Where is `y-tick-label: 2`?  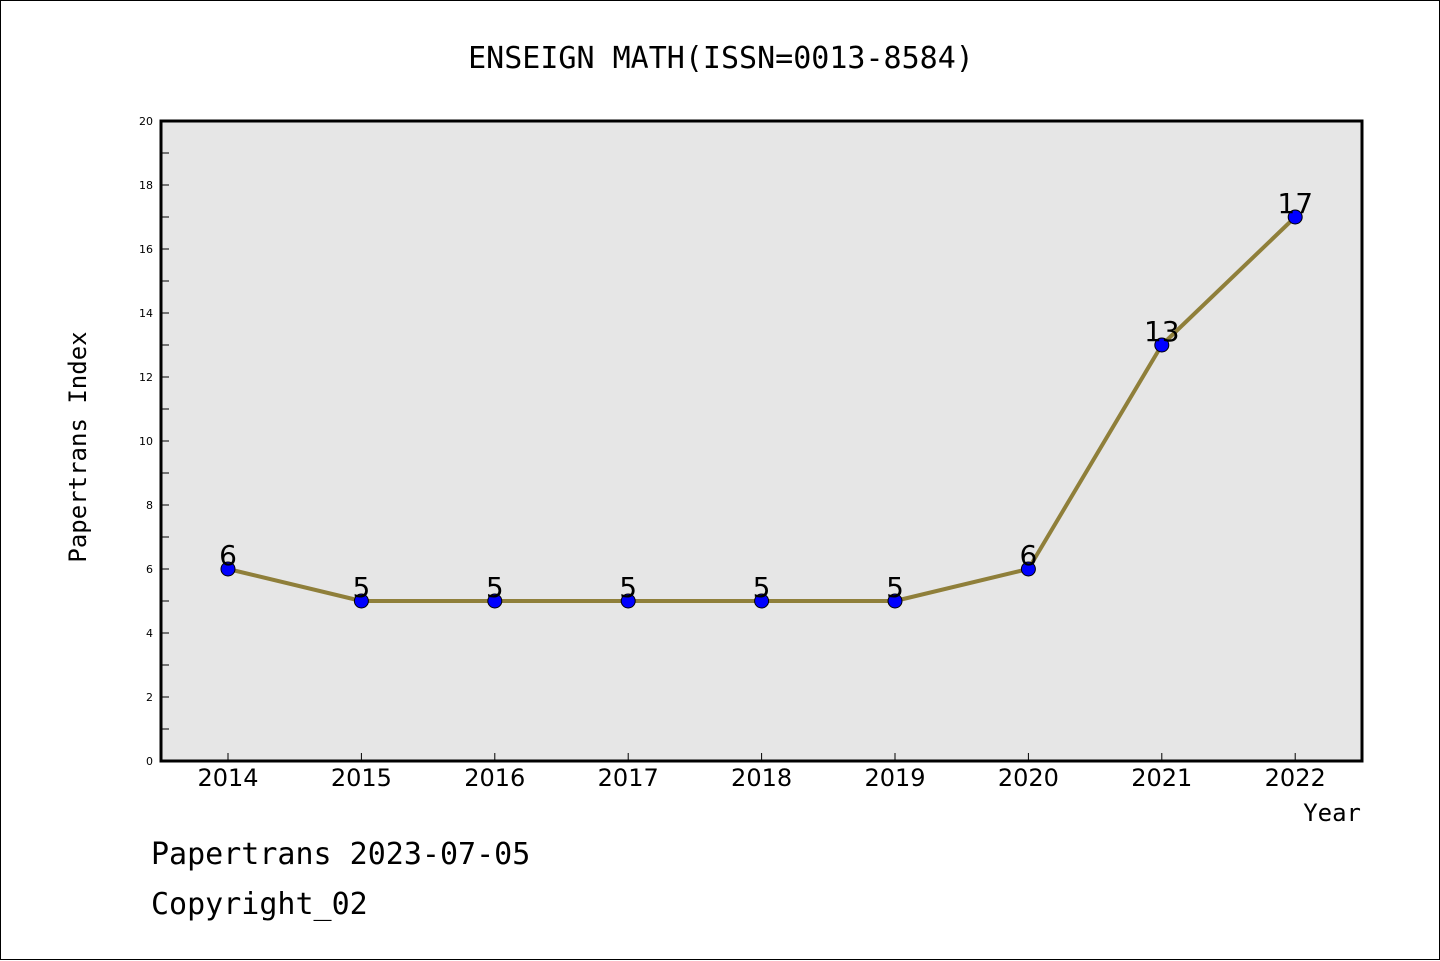
y-tick-label: 2 is located at coordinates (149, 697).